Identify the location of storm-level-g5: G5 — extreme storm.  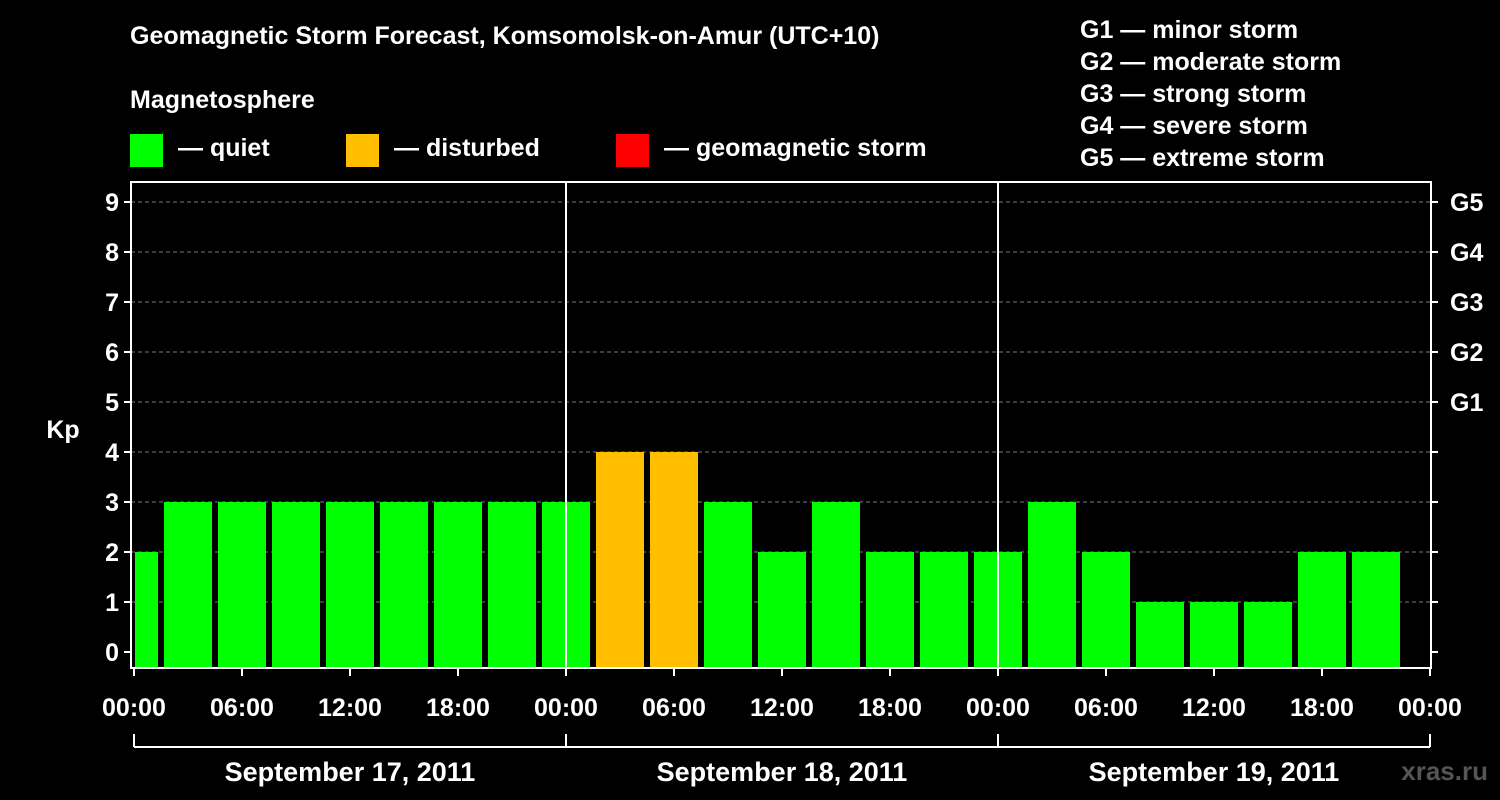
(1202, 158).